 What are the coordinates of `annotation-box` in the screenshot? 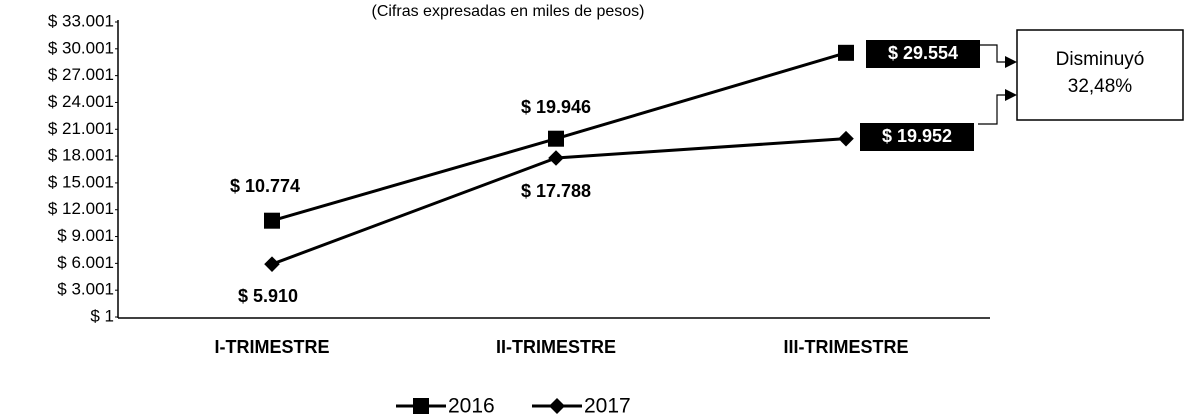 It's located at (1100, 75).